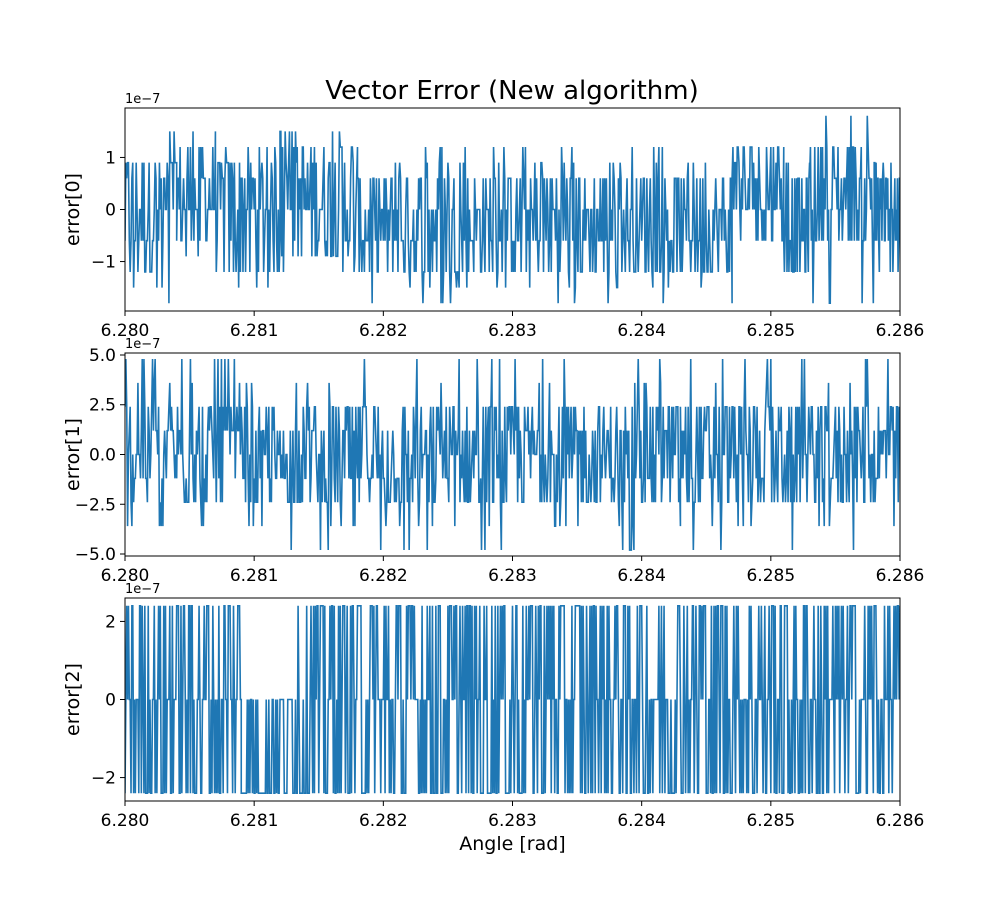 This screenshot has height=900, width=1000. What do you see at coordinates (512, 91) in the screenshot?
I see `chart-title: Vector Error (New algorithm)` at bounding box center [512, 91].